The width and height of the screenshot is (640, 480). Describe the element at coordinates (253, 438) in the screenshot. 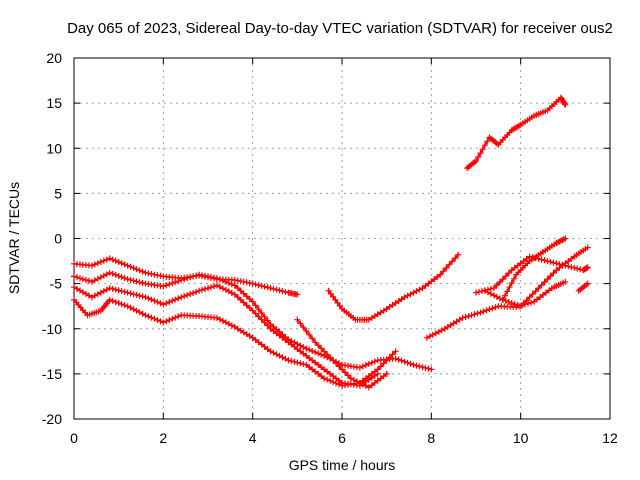

I see `x-tick-label: 4` at that location.